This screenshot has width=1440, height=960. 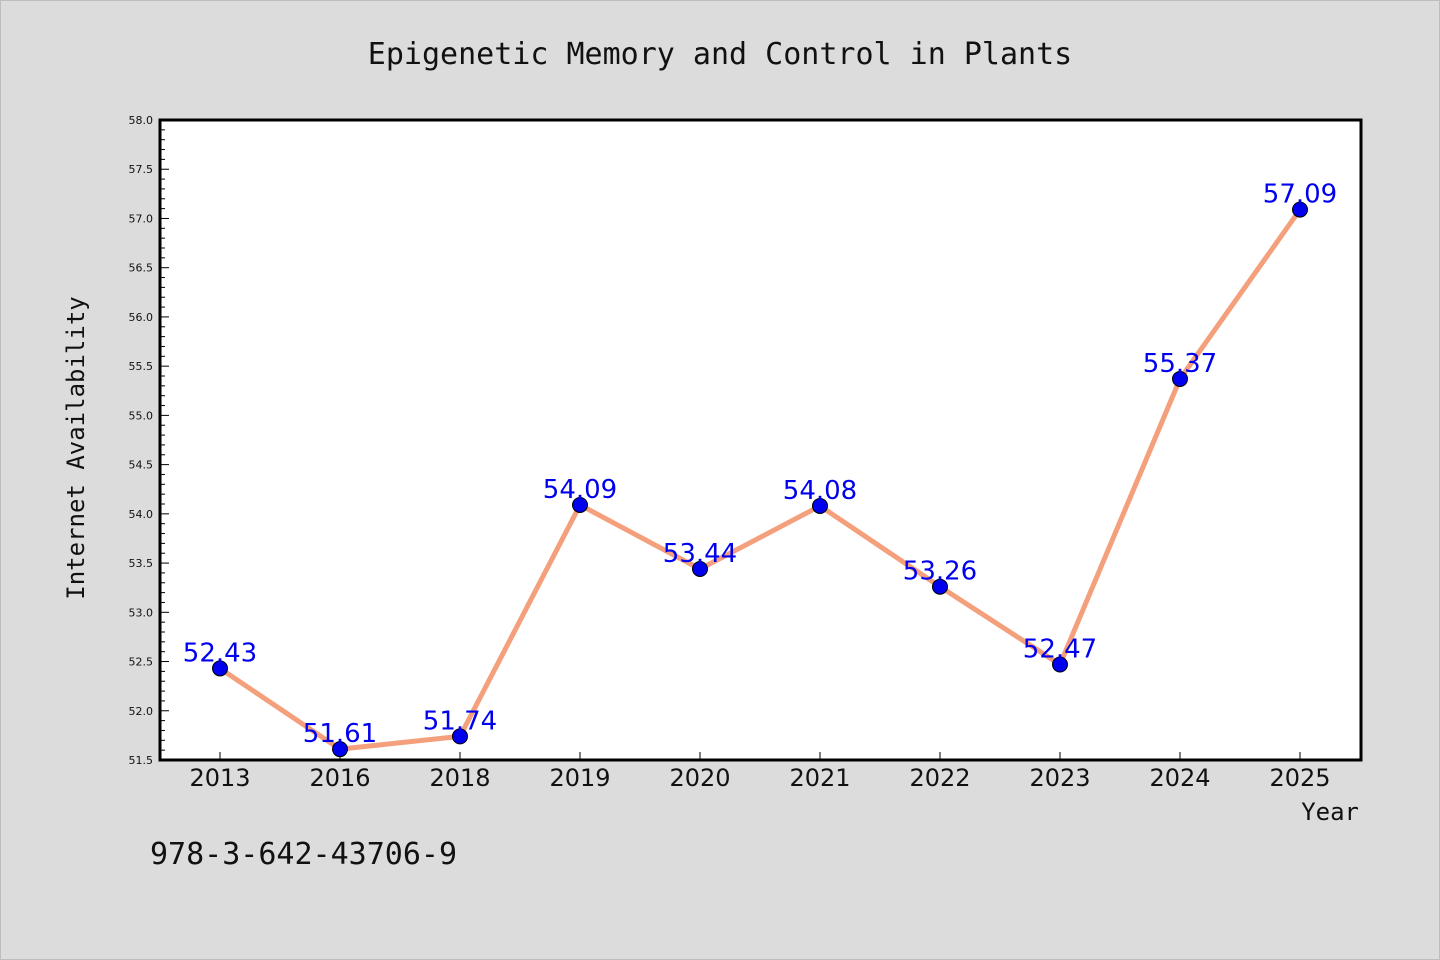 What do you see at coordinates (141, 120) in the screenshot?
I see `y-tick-label: 58.0` at bounding box center [141, 120].